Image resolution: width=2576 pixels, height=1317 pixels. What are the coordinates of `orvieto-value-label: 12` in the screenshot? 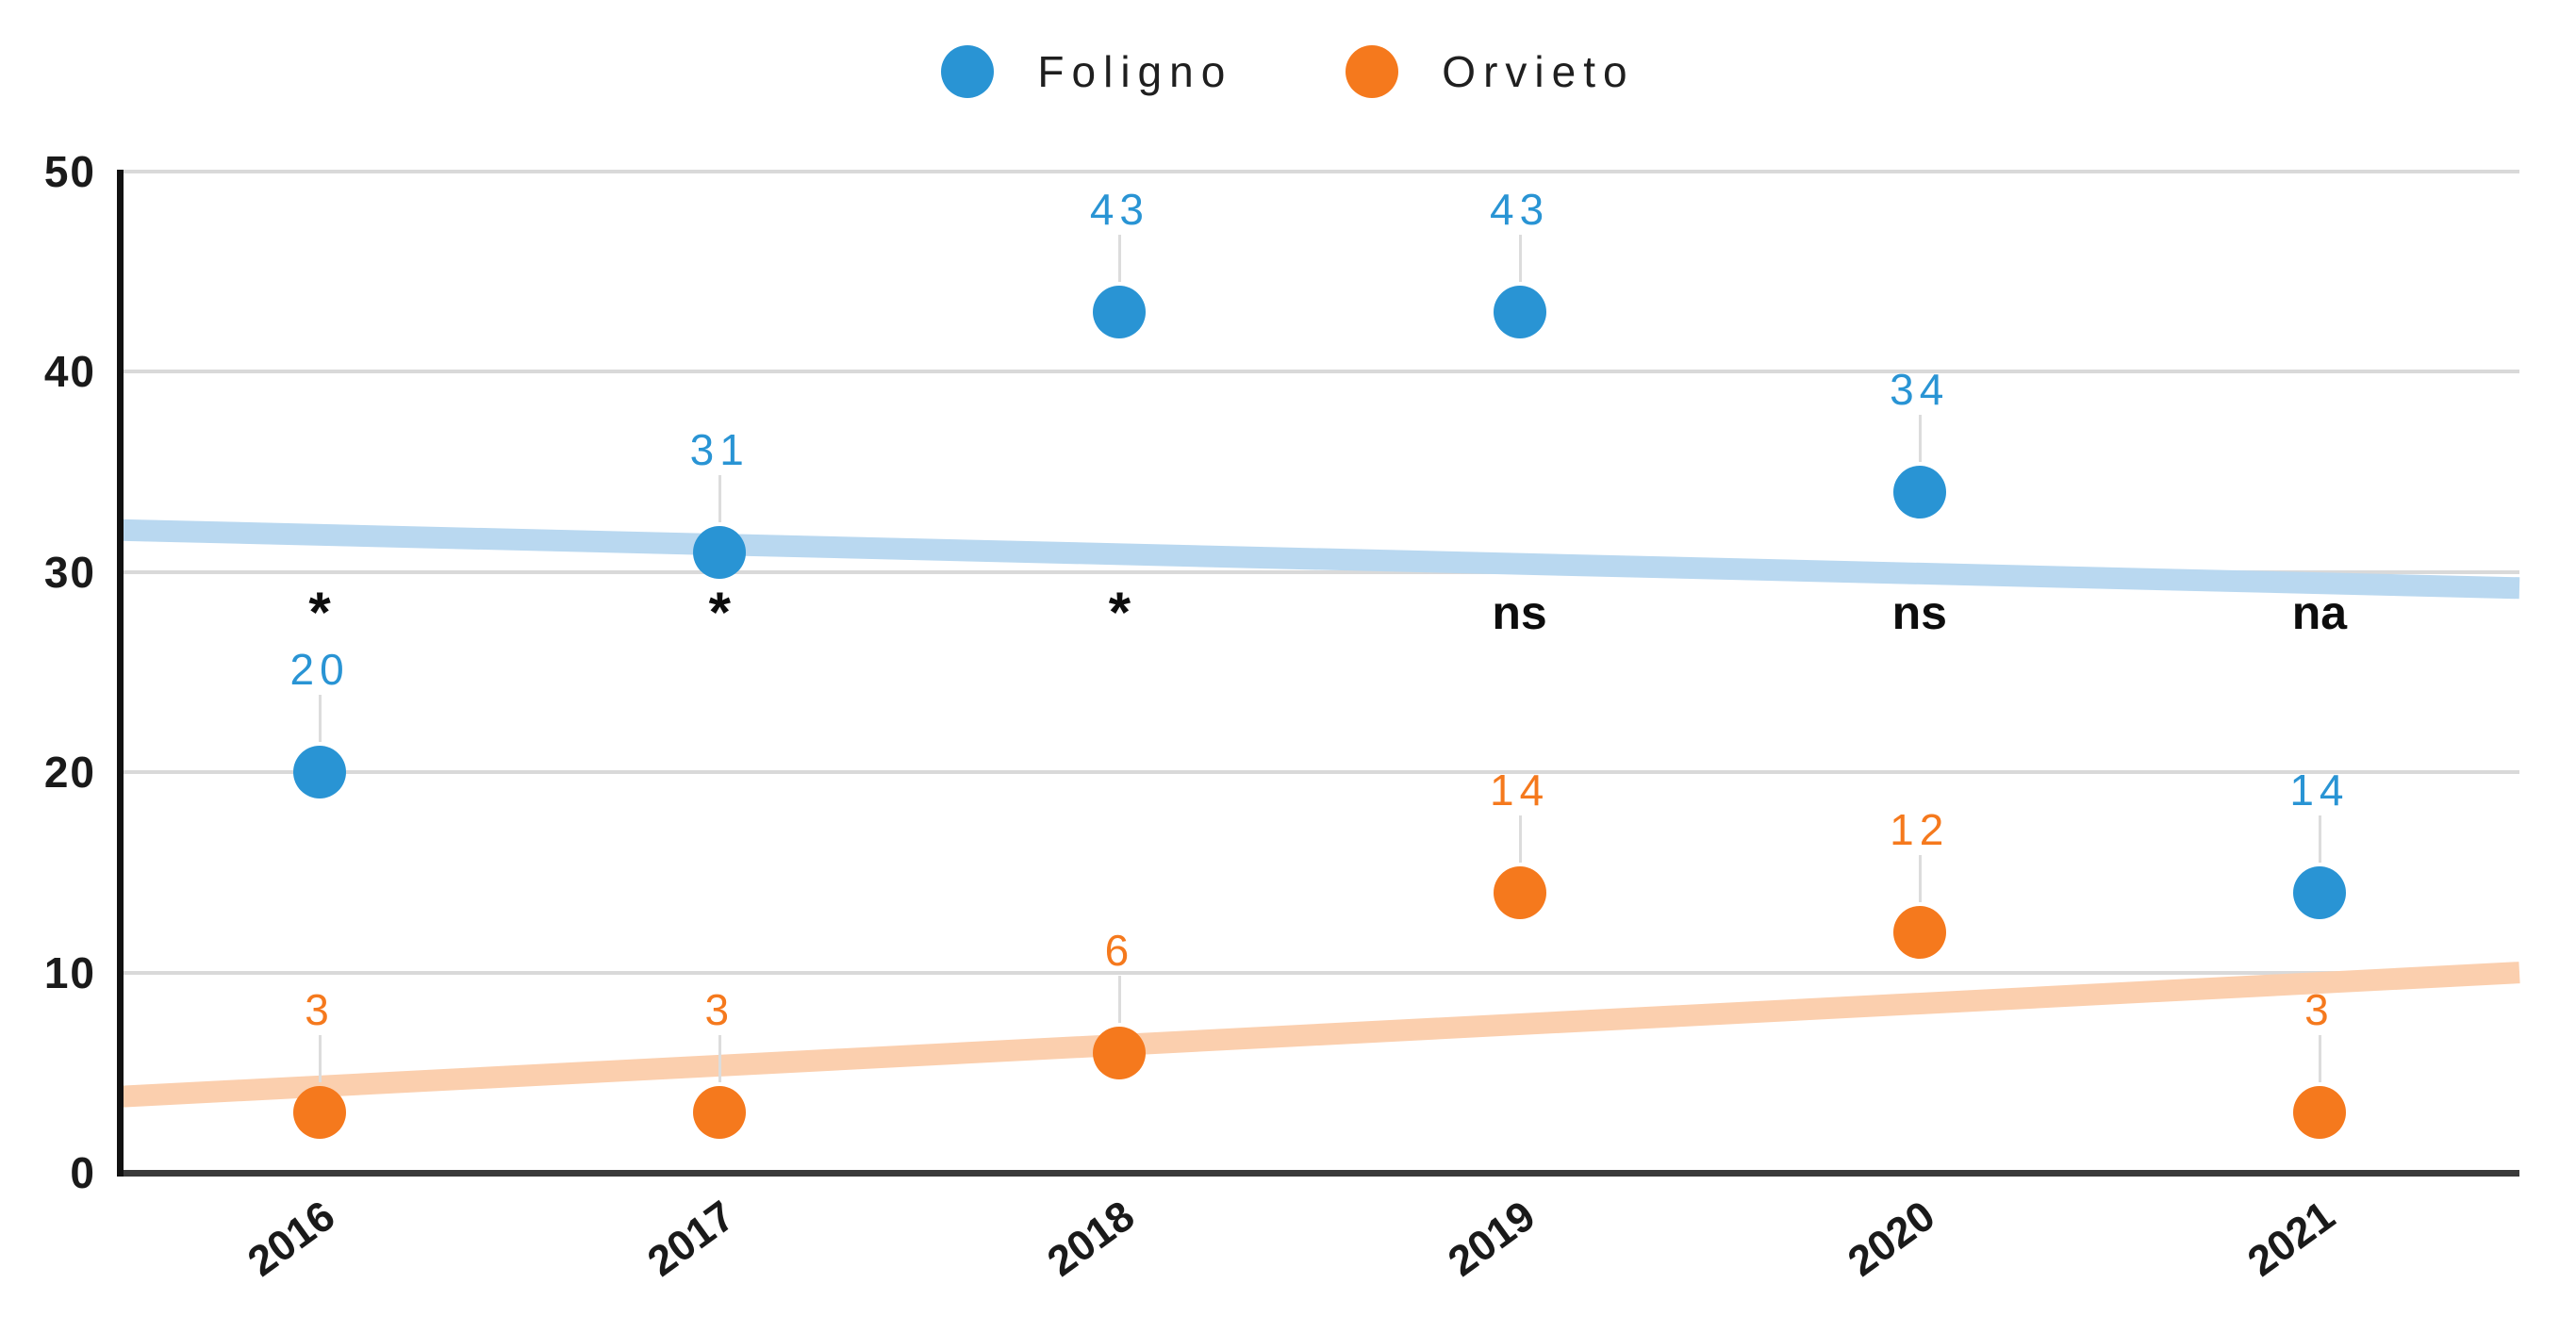 It's located at (1920, 830).